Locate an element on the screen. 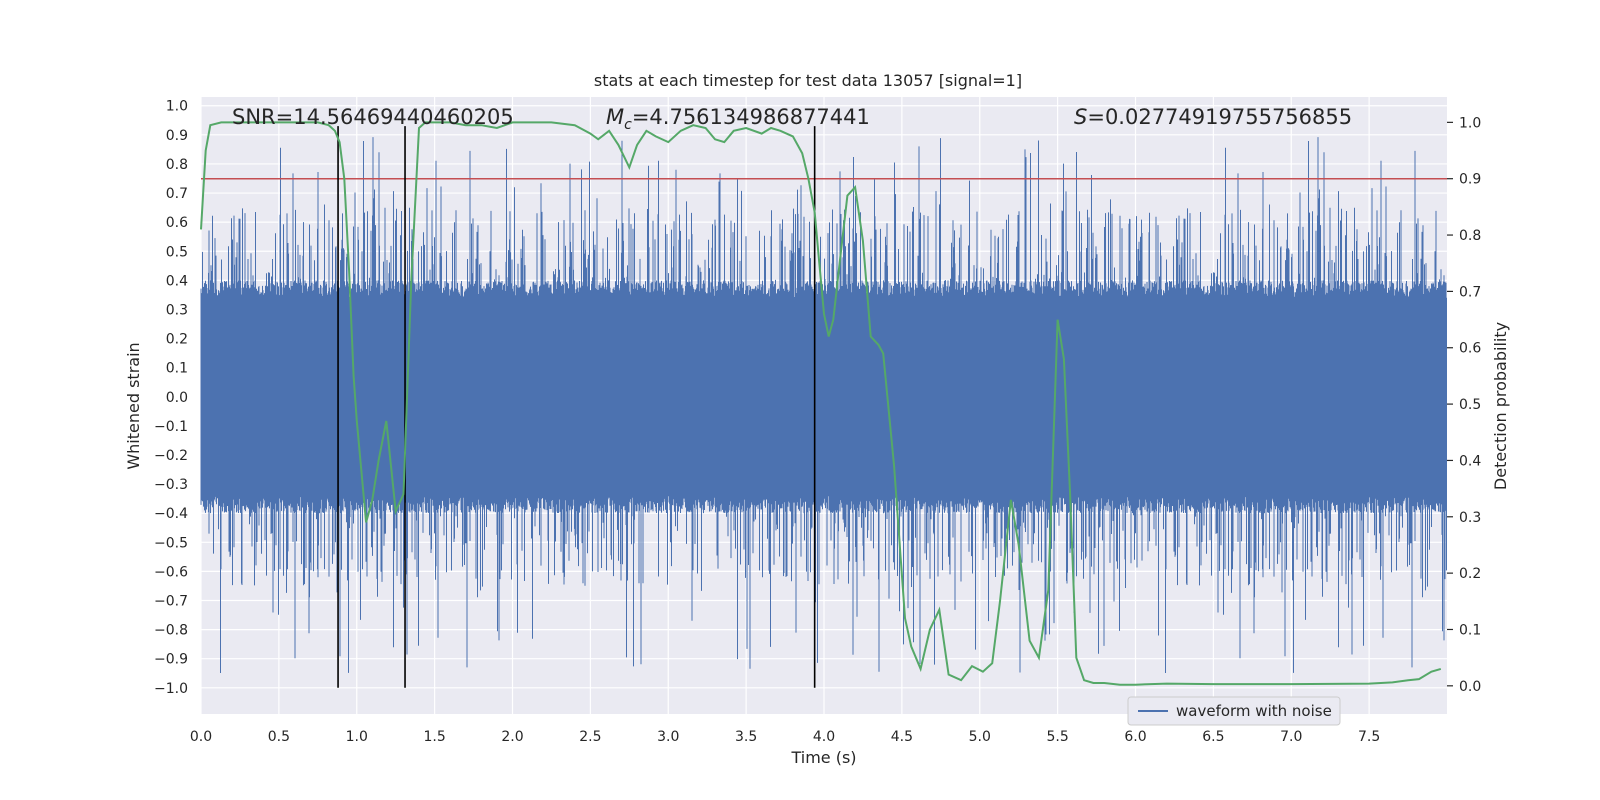 The image size is (1600, 800). x-tick-label: 2.5 is located at coordinates (590, 737).